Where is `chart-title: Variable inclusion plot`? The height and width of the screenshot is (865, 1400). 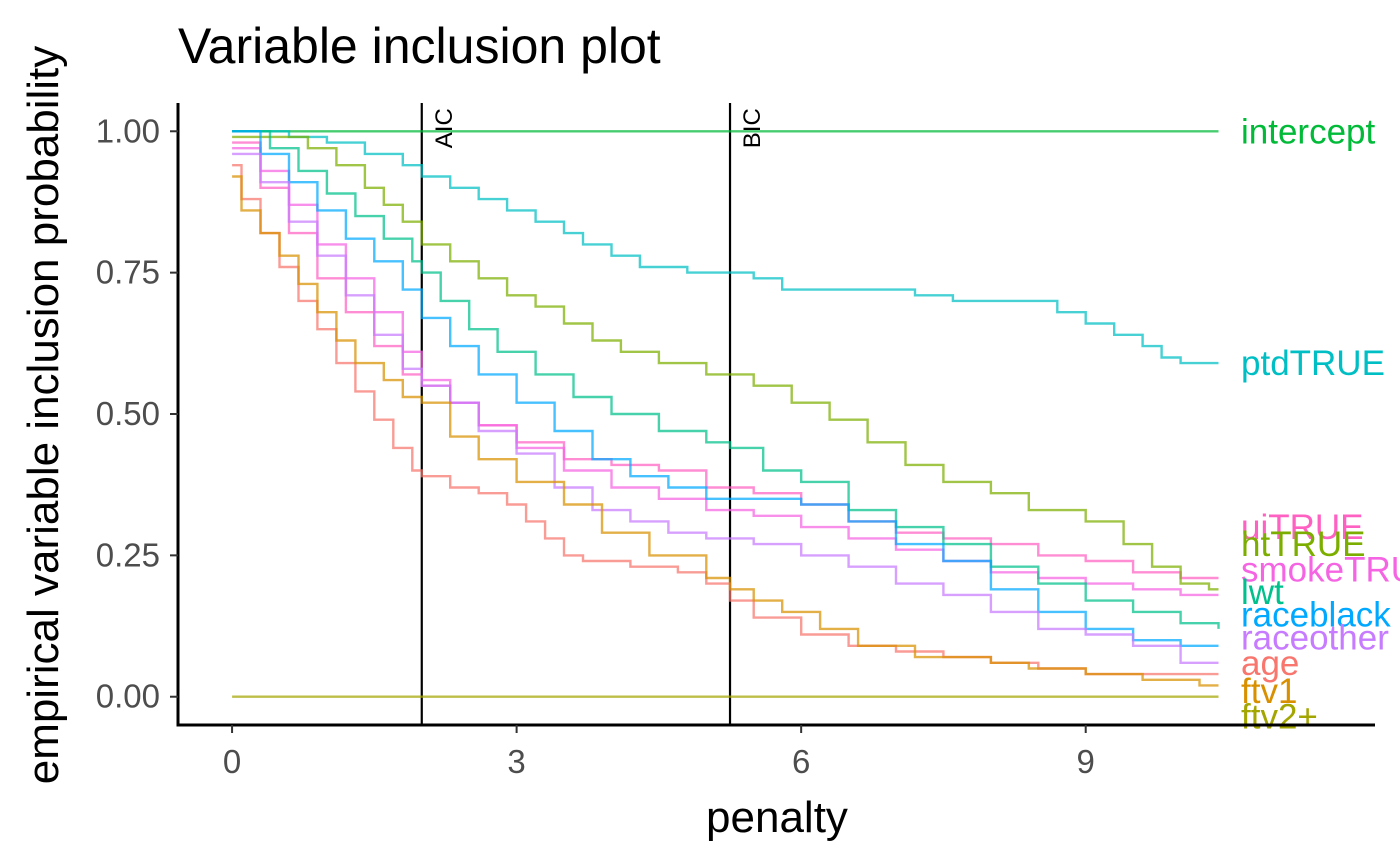 chart-title: Variable inclusion plot is located at coordinates (419, 46).